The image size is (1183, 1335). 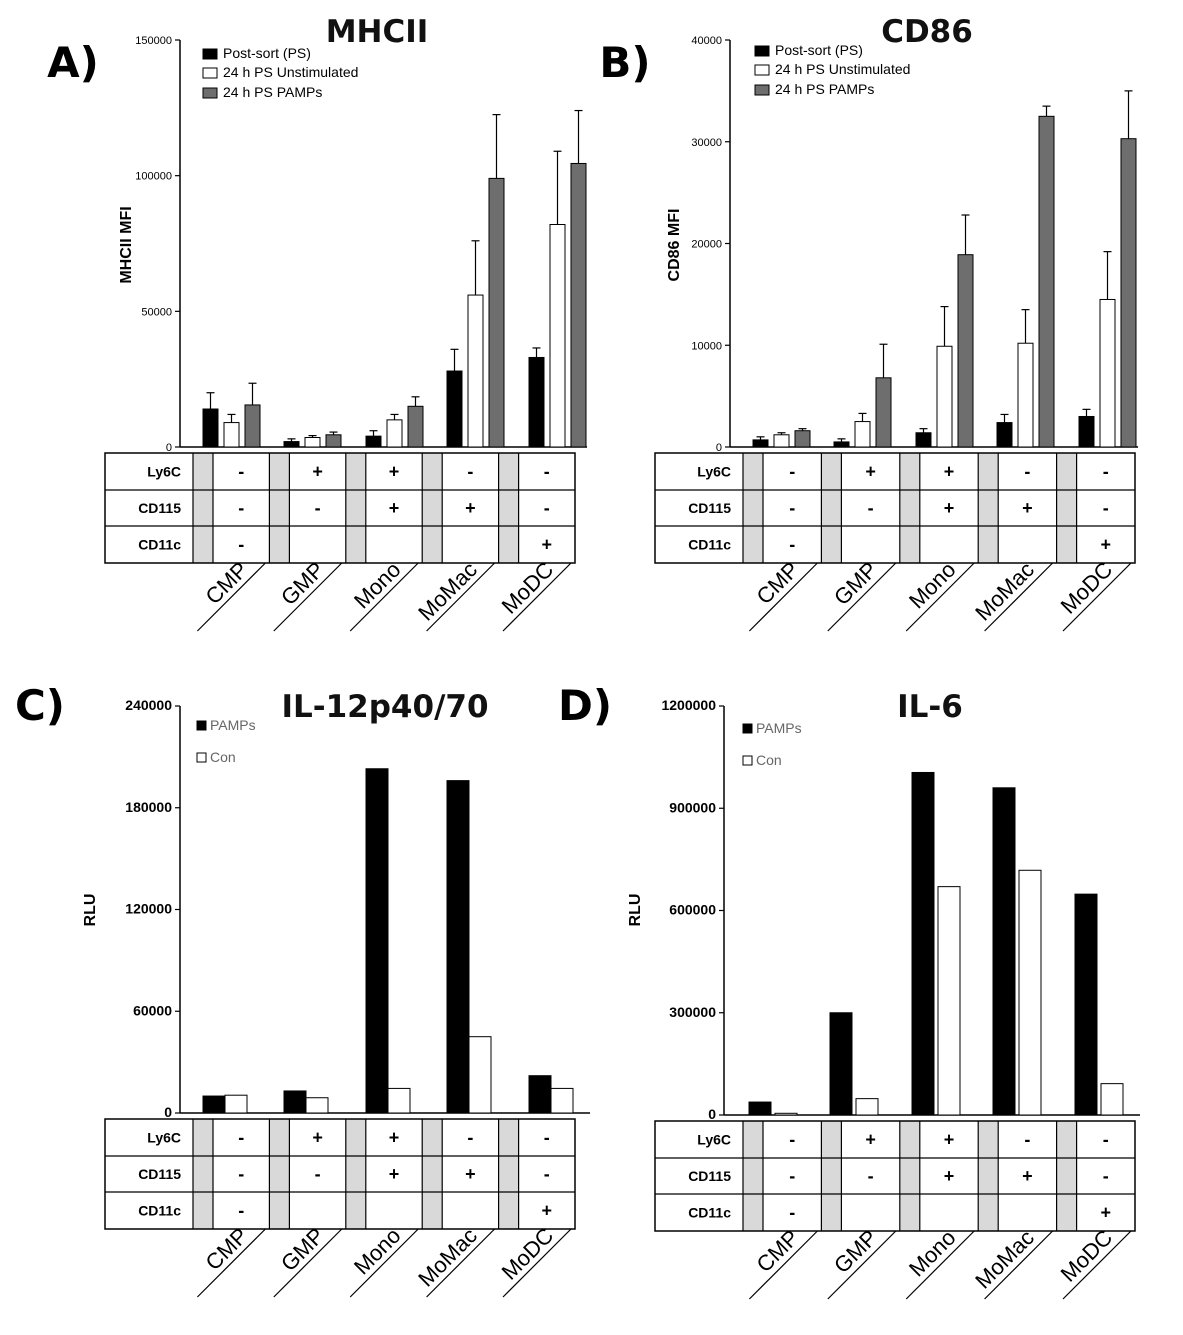 What do you see at coordinates (692, 910) in the screenshot?
I see `y-tick-label: 600000` at bounding box center [692, 910].